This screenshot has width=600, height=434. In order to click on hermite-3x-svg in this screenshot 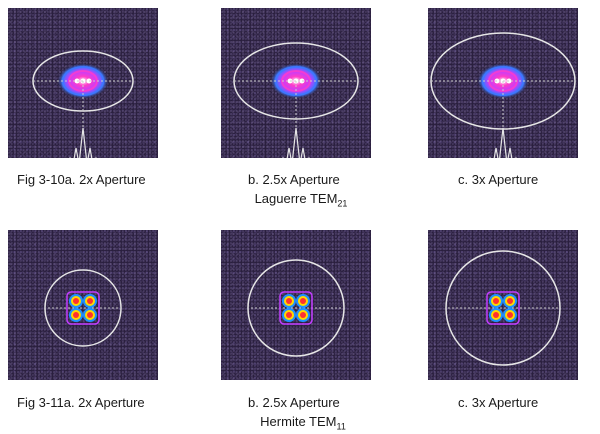, I will do `click(503, 308)`.